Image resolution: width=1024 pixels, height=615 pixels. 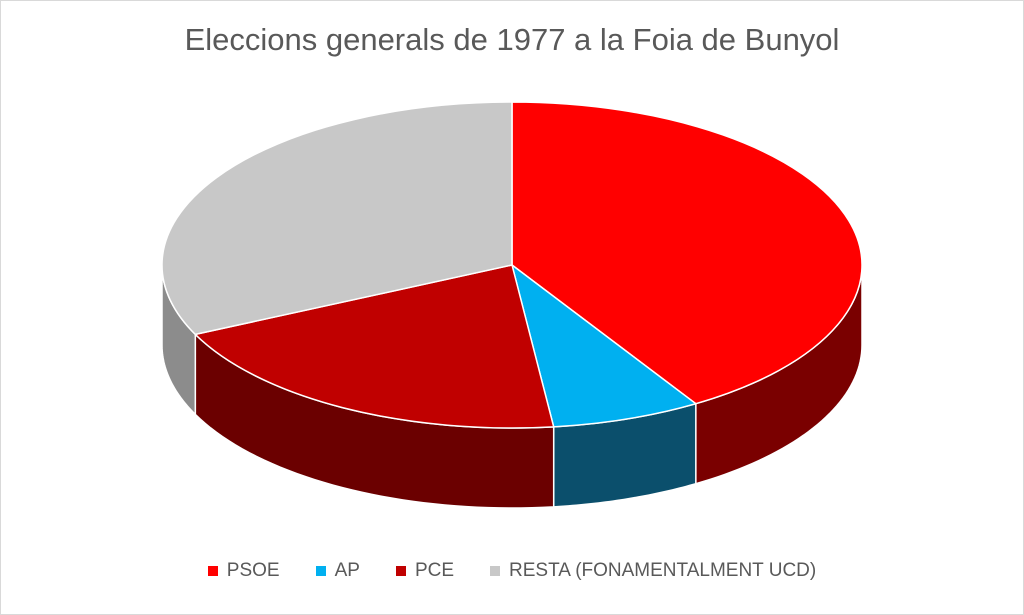 What do you see at coordinates (253, 570) in the screenshot?
I see `legend-label: PSOE` at bounding box center [253, 570].